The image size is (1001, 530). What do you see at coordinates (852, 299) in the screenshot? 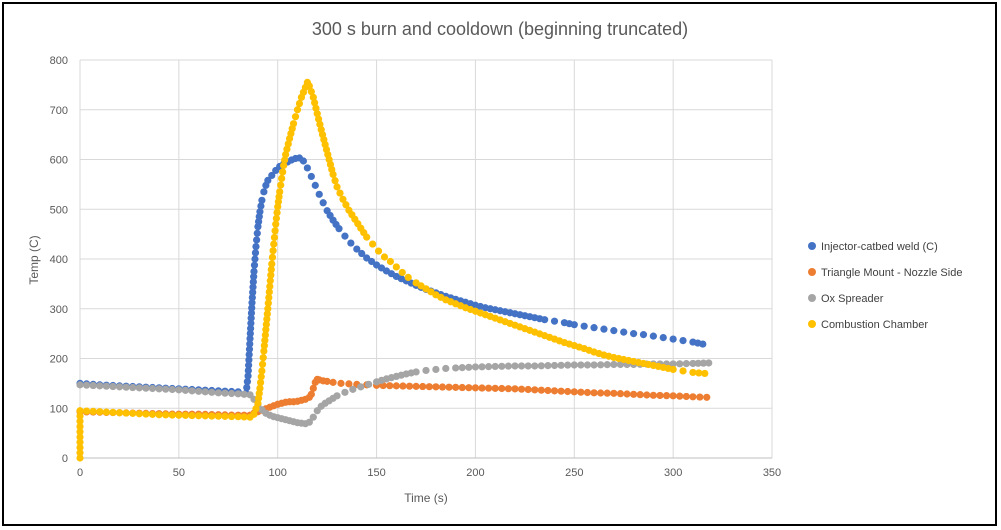
I see `legend-label: Ox Spreader` at bounding box center [852, 299].